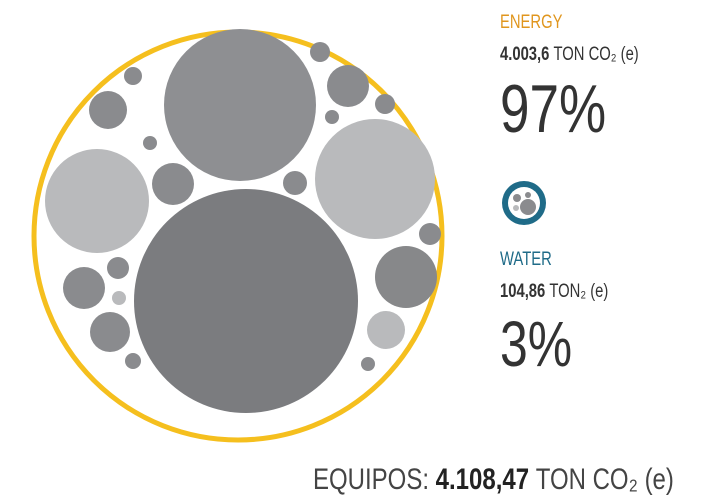 This screenshot has height=502, width=706. What do you see at coordinates (605, 478) in the screenshot?
I see `total-unit: TON CO₂ (e)` at bounding box center [605, 478].